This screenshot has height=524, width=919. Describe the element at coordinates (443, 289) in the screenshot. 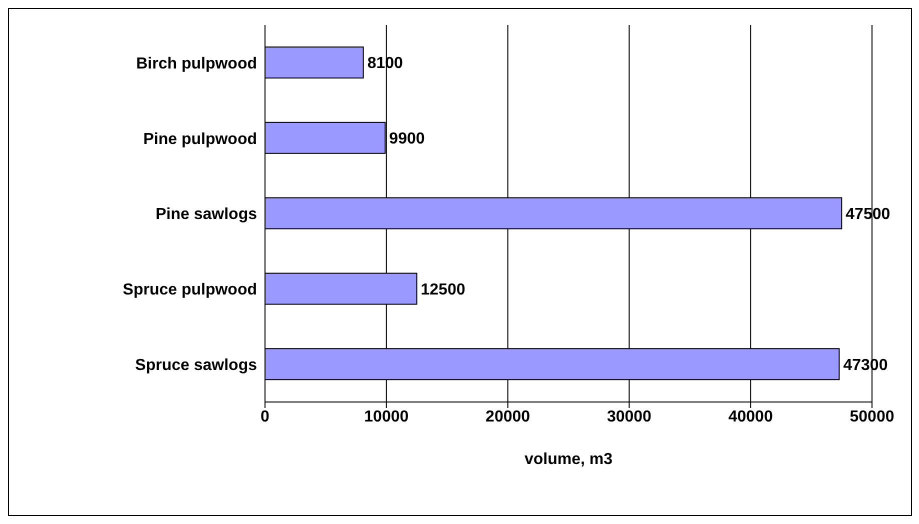

I see `data-label: 12500` at that location.